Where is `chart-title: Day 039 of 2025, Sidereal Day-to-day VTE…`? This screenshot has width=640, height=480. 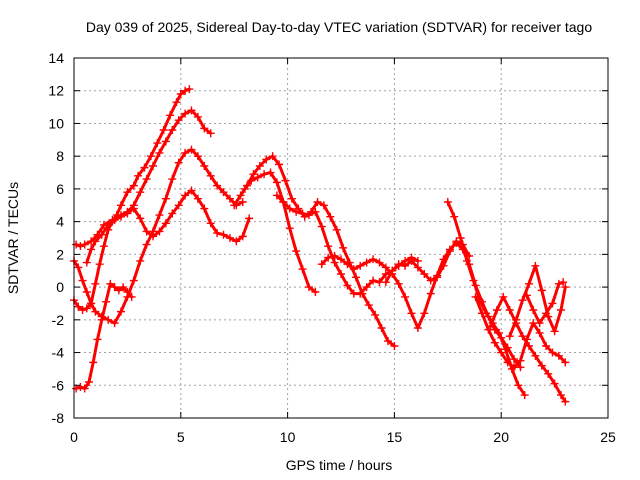
chart-title: Day 039 of 2025, Sidereal Day-to-day VTE… is located at coordinates (339, 27).